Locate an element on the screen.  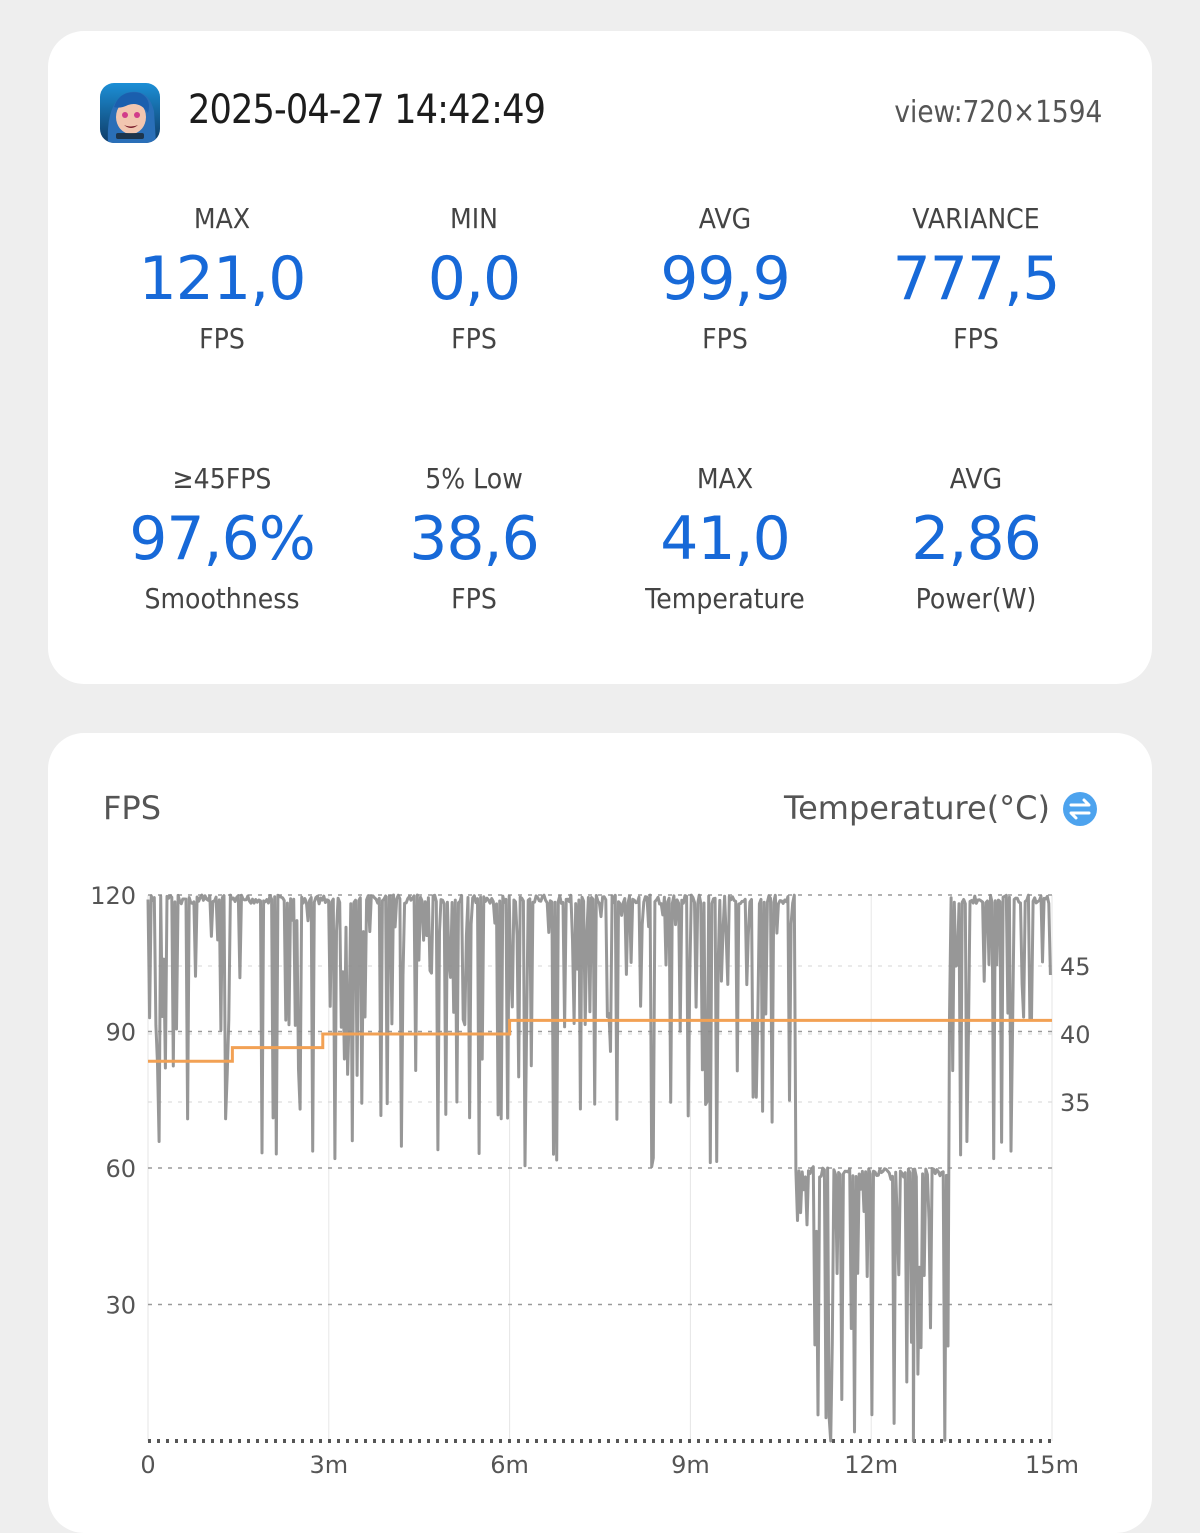
stat-value: 777,5 is located at coordinates (976, 279).